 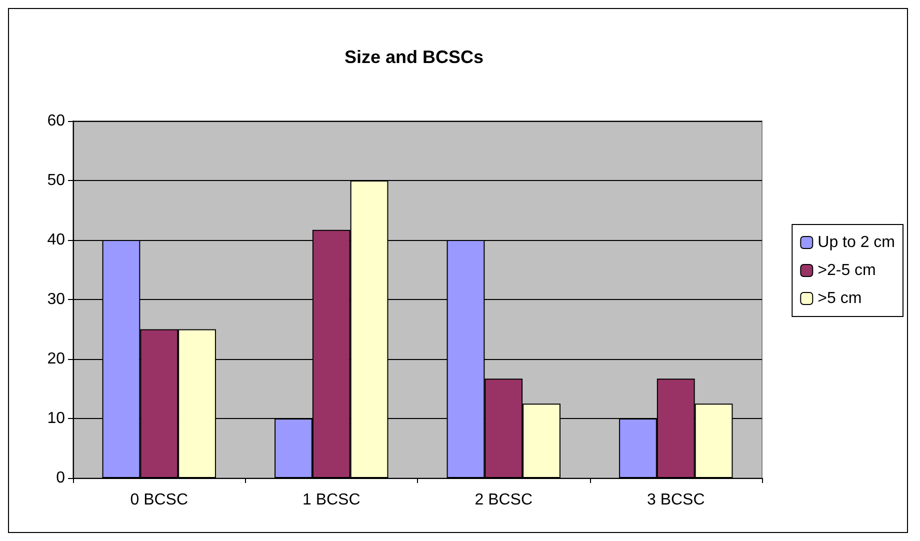 I want to click on legend-label: >5 cm, so click(x=840, y=298).